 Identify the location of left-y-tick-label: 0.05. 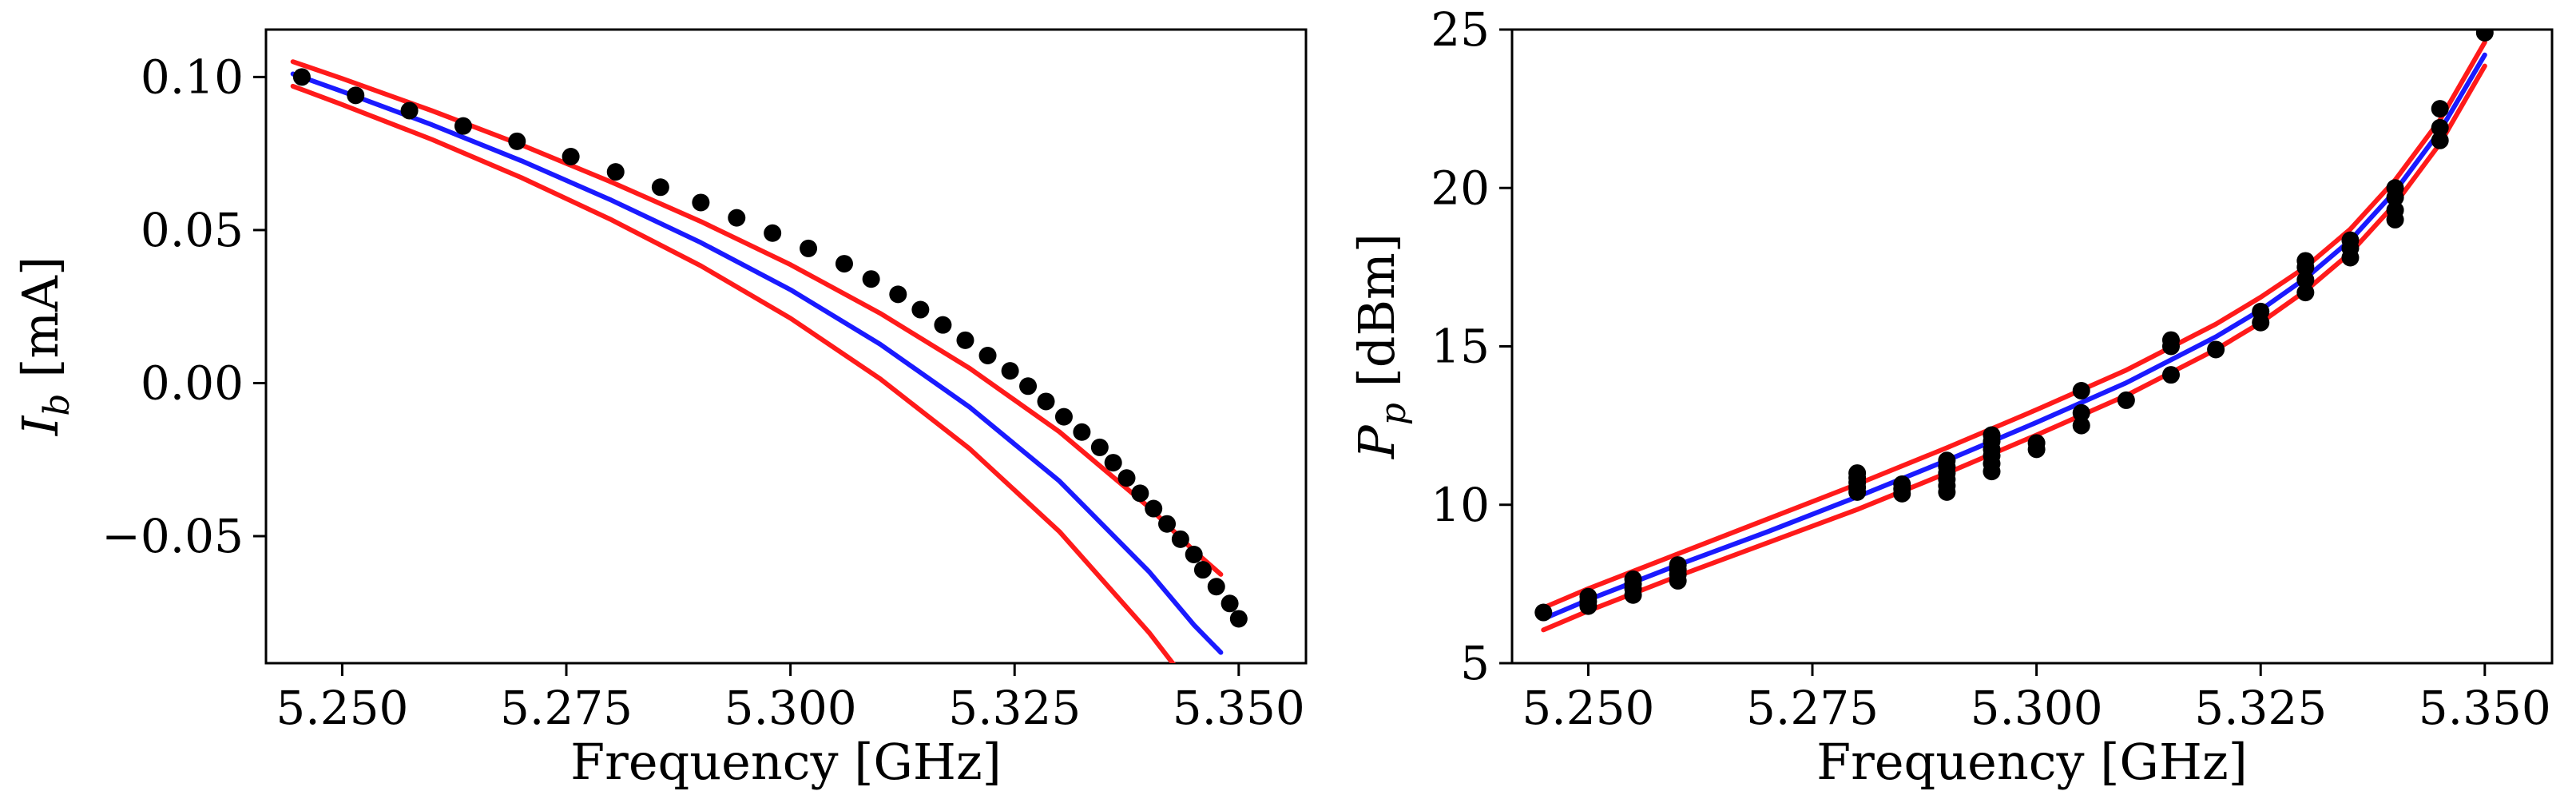
(192, 230).